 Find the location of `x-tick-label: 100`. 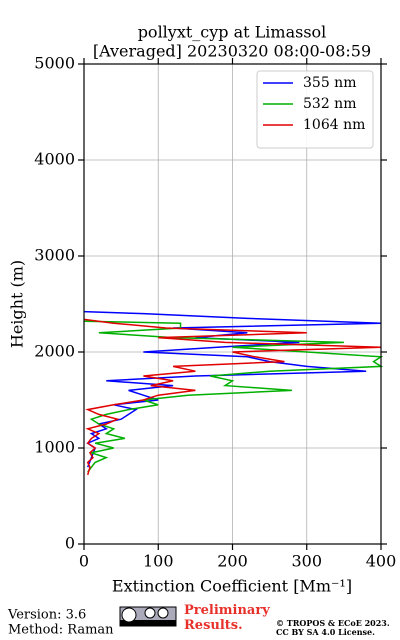

x-tick-label: 100 is located at coordinates (158, 561).